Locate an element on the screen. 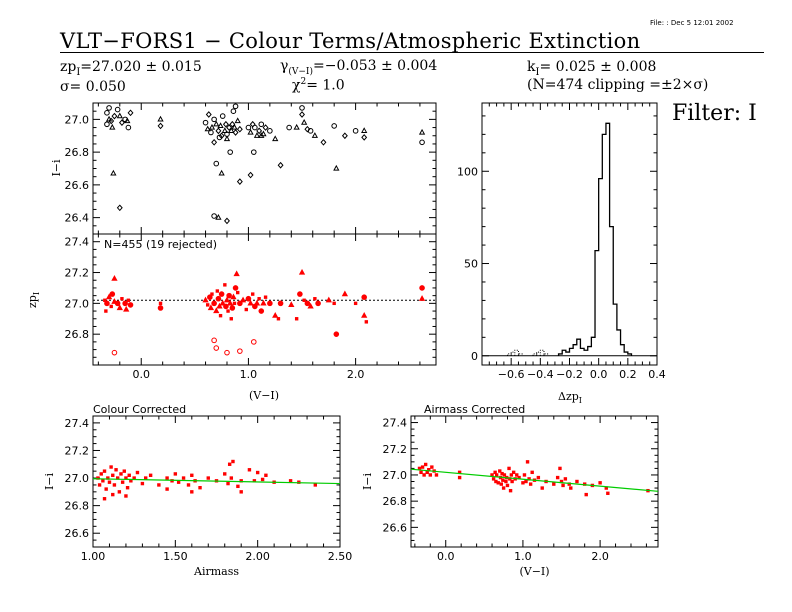 The image size is (792, 612). mid-plot-frame is located at coordinates (264, 299).